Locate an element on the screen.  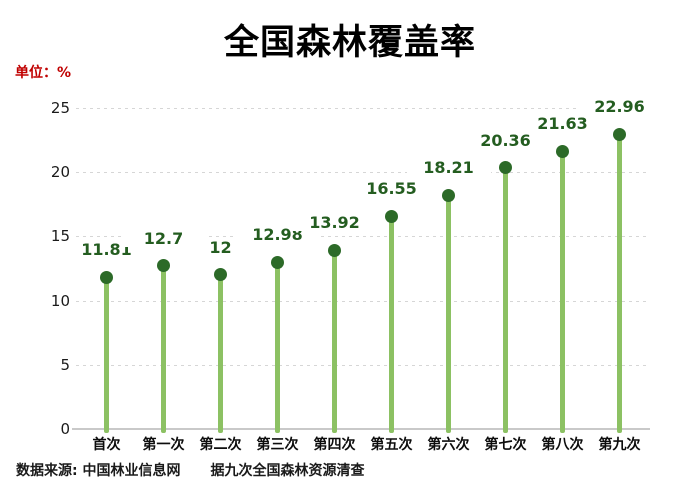
chart-title: 全国森林覆盖率 is located at coordinates (349, 43).